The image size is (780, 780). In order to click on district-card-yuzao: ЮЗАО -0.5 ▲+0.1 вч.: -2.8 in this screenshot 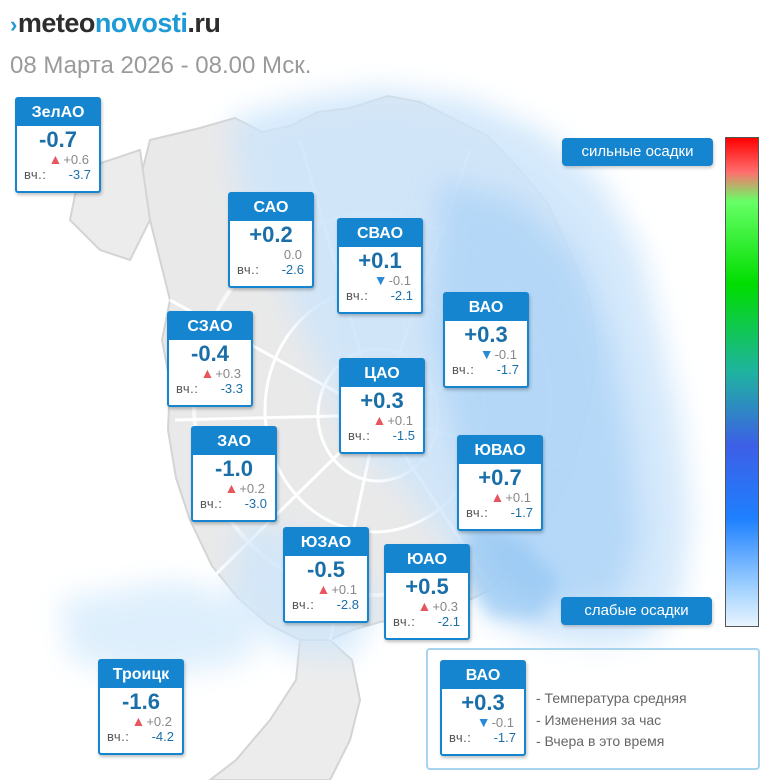, I will do `click(326, 575)`.